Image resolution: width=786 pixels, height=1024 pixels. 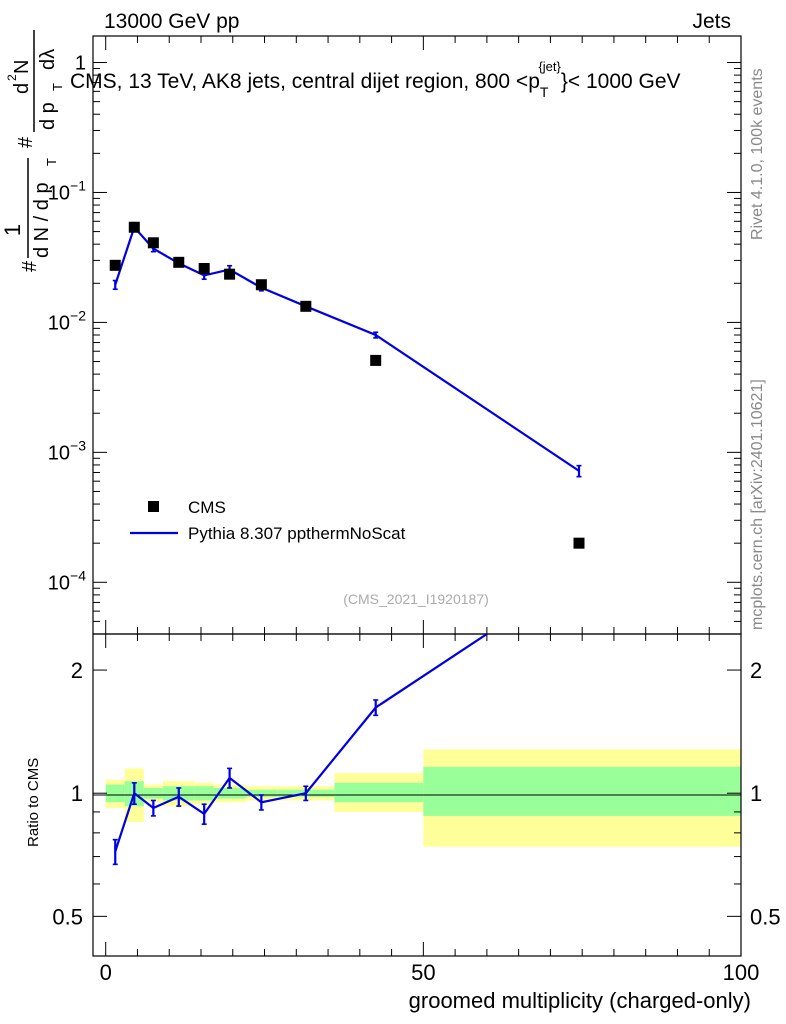 I want to click on rivet-version-text: Rivet 4.1.0, 100k events, so click(x=757, y=154).